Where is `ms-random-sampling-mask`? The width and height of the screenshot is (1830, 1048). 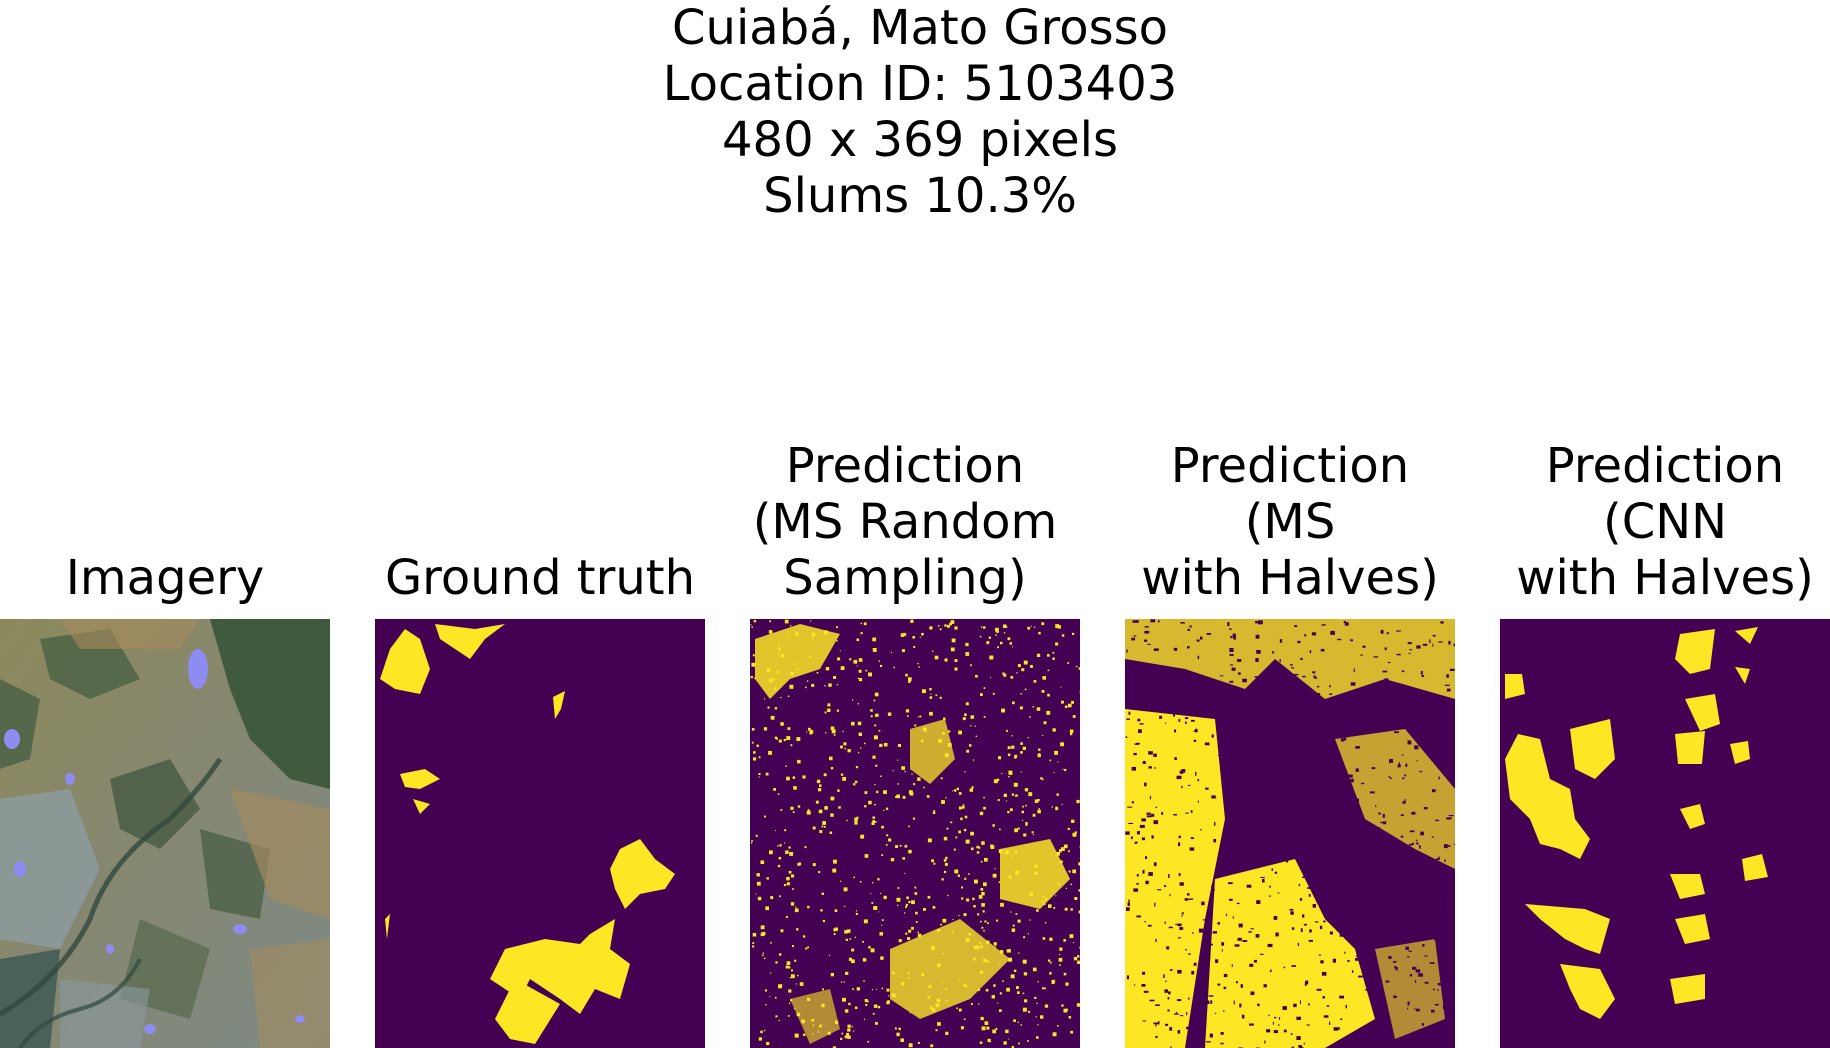
ms-random-sampling-mask is located at coordinates (915, 833).